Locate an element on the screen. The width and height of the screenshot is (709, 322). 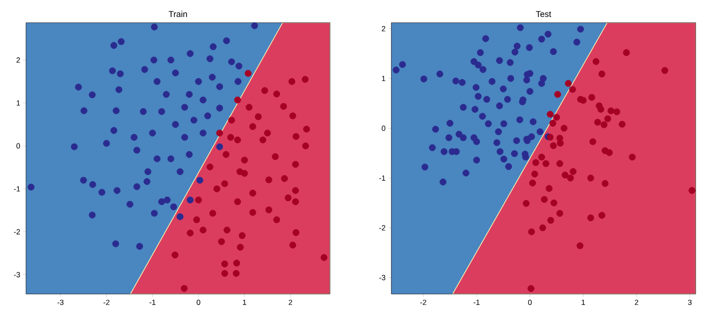
chart-title: Test is located at coordinates (544, 14).